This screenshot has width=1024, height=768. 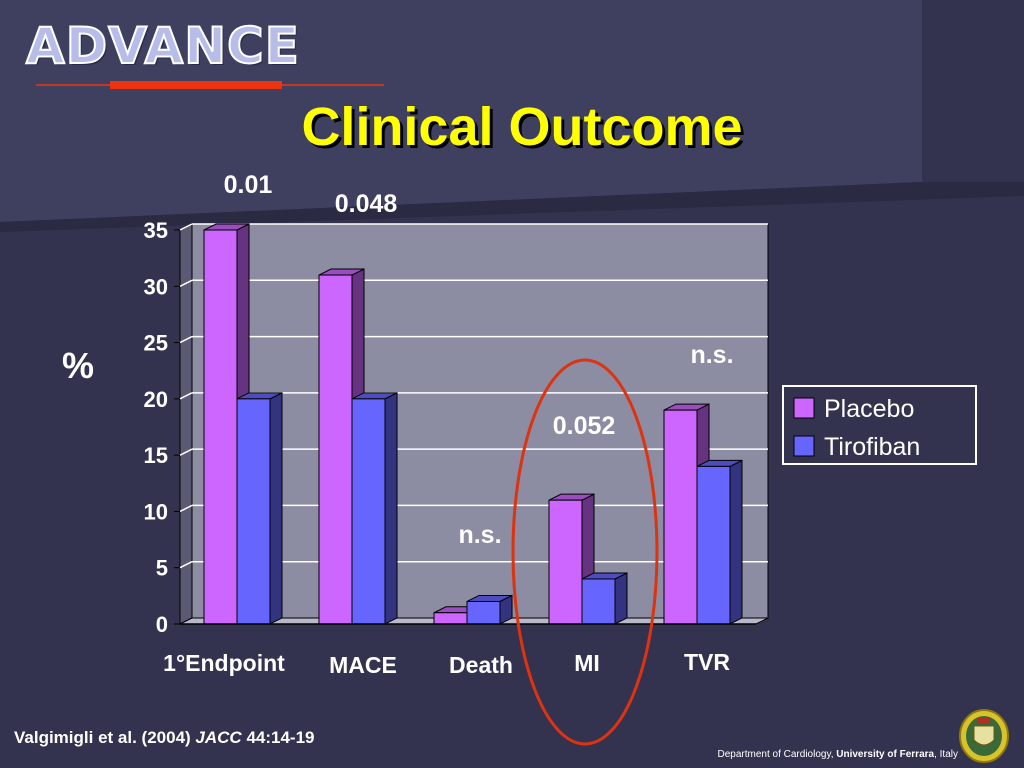 I want to click on legend-label-tirofiban: Tirofiban, so click(x=872, y=447).